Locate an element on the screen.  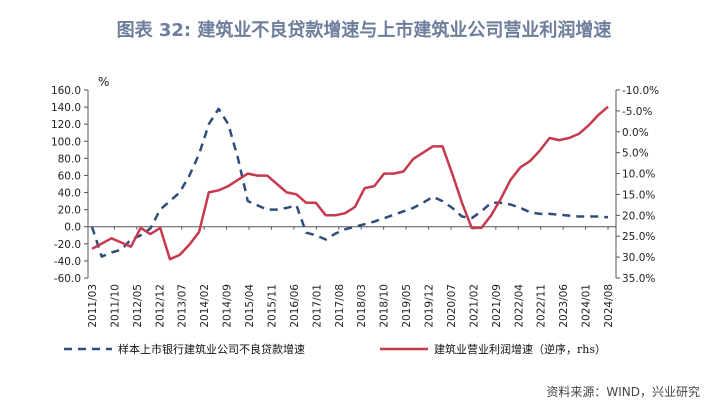
x-axis-tick-label: 2022/11 is located at coordinates (542, 306).